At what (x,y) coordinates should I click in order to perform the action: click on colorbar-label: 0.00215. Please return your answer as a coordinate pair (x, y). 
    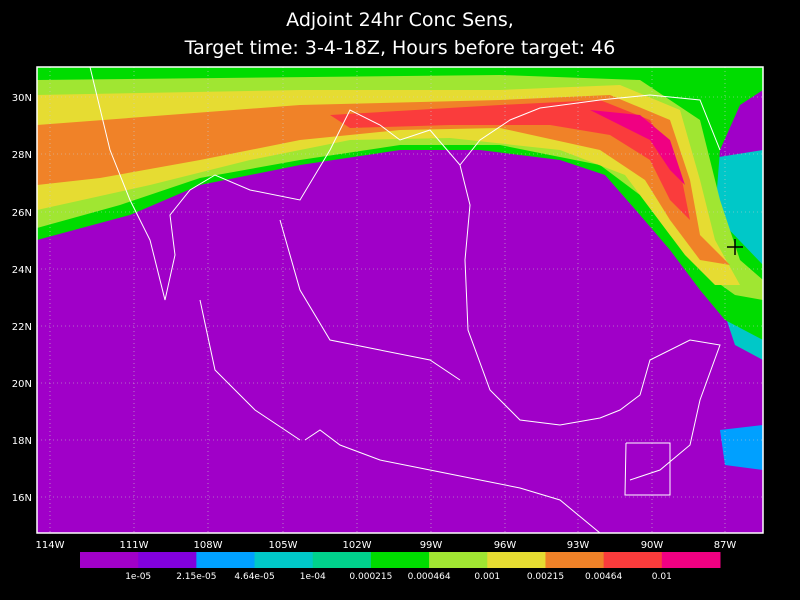
    Looking at the image, I should click on (545, 577).